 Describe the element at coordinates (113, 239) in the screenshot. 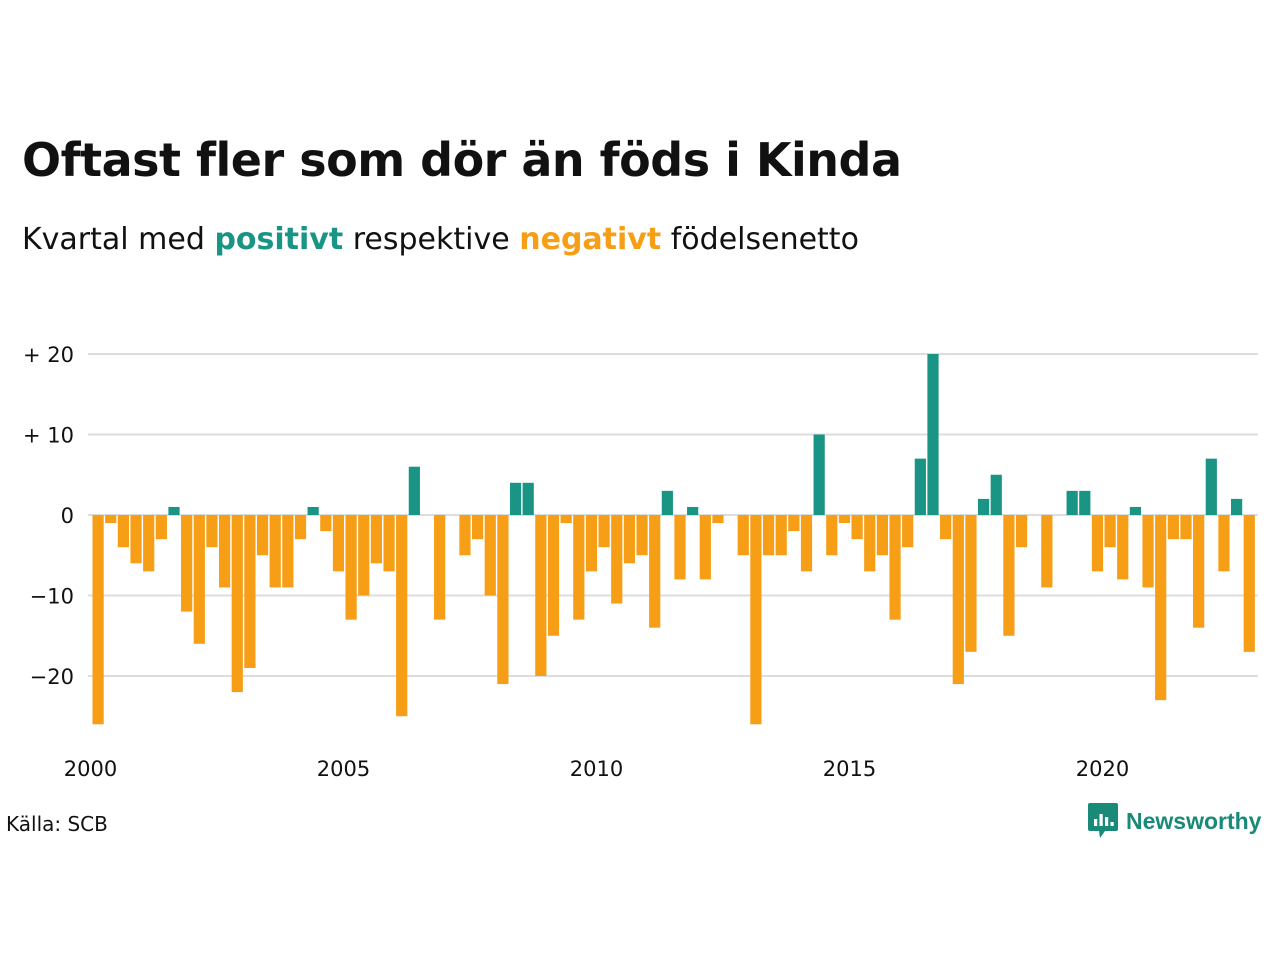

I see `subtitle-prefix: Kvartal med` at that location.